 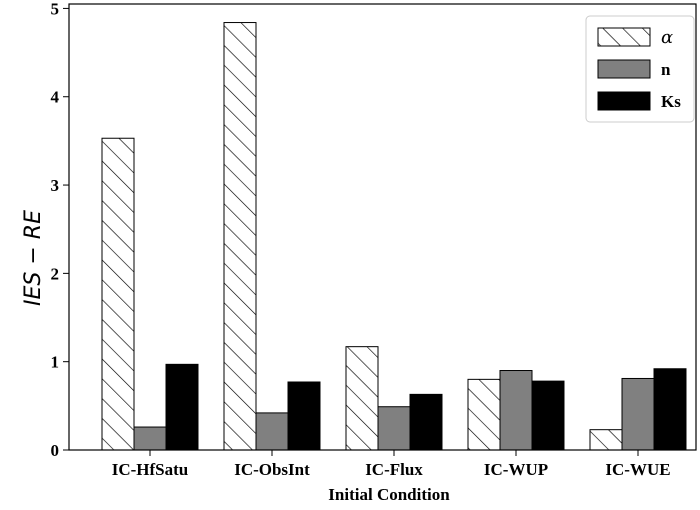 I want to click on legend-label-α: α, so click(x=667, y=37).